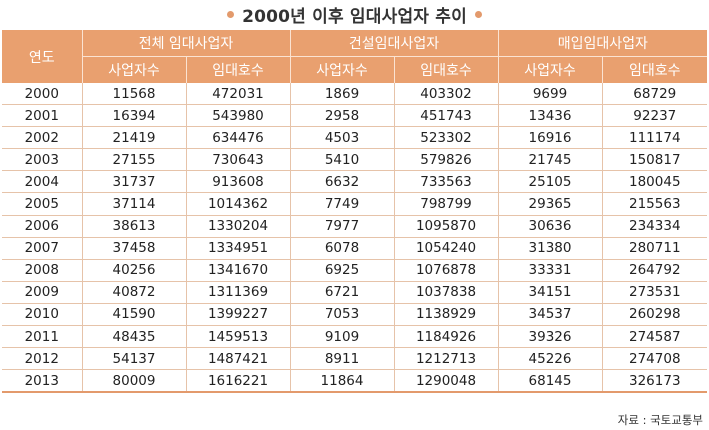 The image size is (709, 430). Describe the element at coordinates (446, 204) in the screenshot. I see `construction-units-cell: 798799` at that location.